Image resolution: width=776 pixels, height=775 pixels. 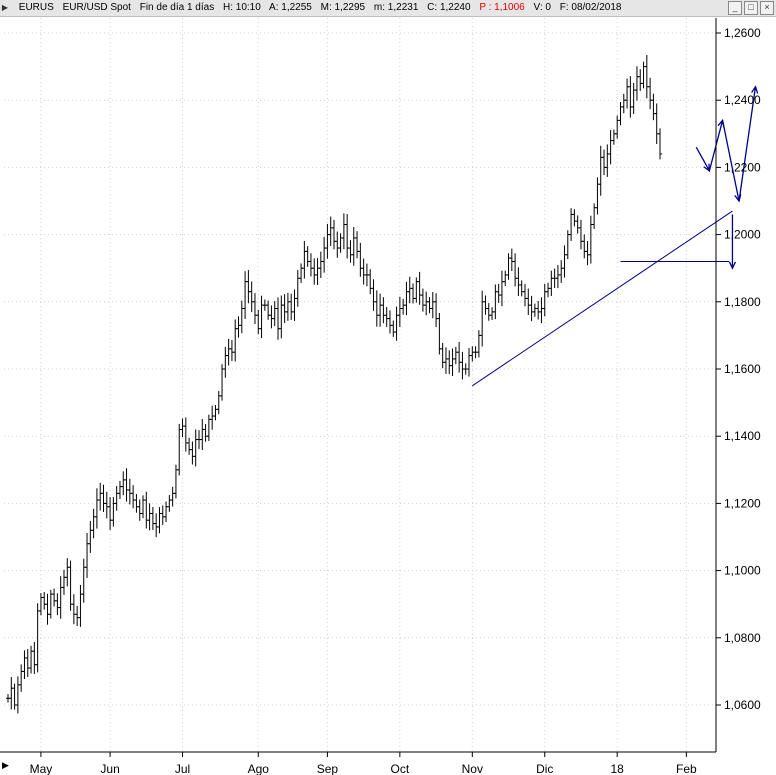 What do you see at coordinates (343, 7) in the screenshot?
I see `max-label: M: 1,2295` at bounding box center [343, 7].